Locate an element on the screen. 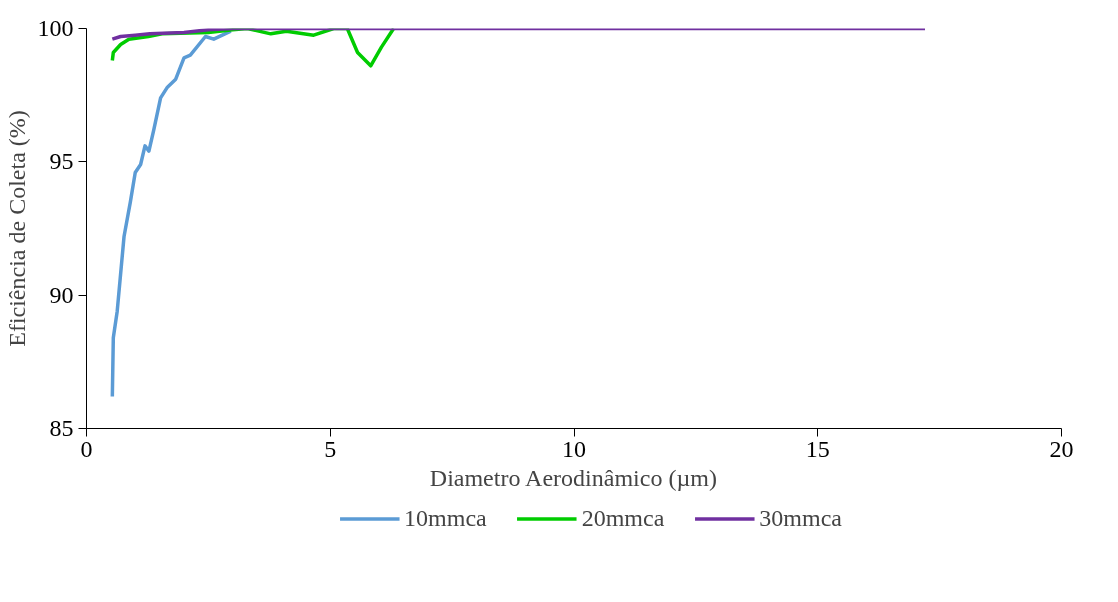 This screenshot has width=1118, height=602. x-tick-label: 10 is located at coordinates (574, 448).